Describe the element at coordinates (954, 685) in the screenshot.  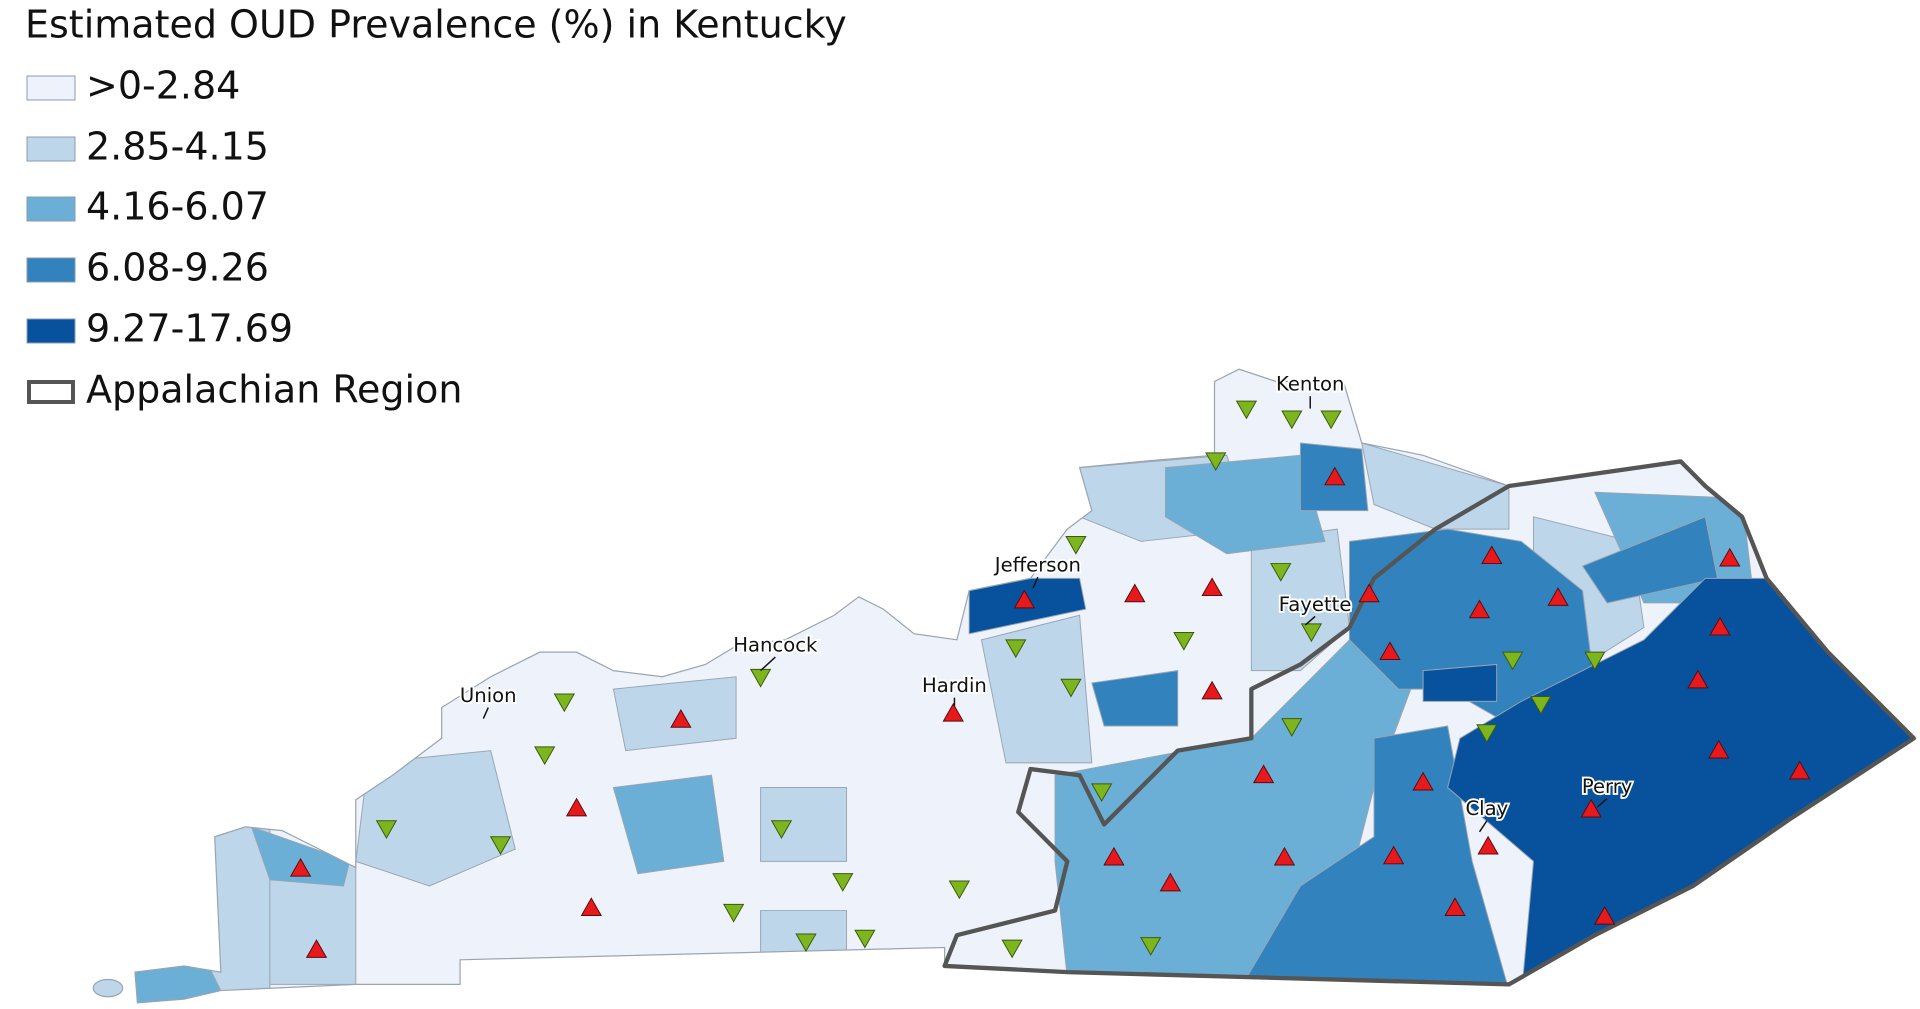
I see `county-label: Hardin` at that location.